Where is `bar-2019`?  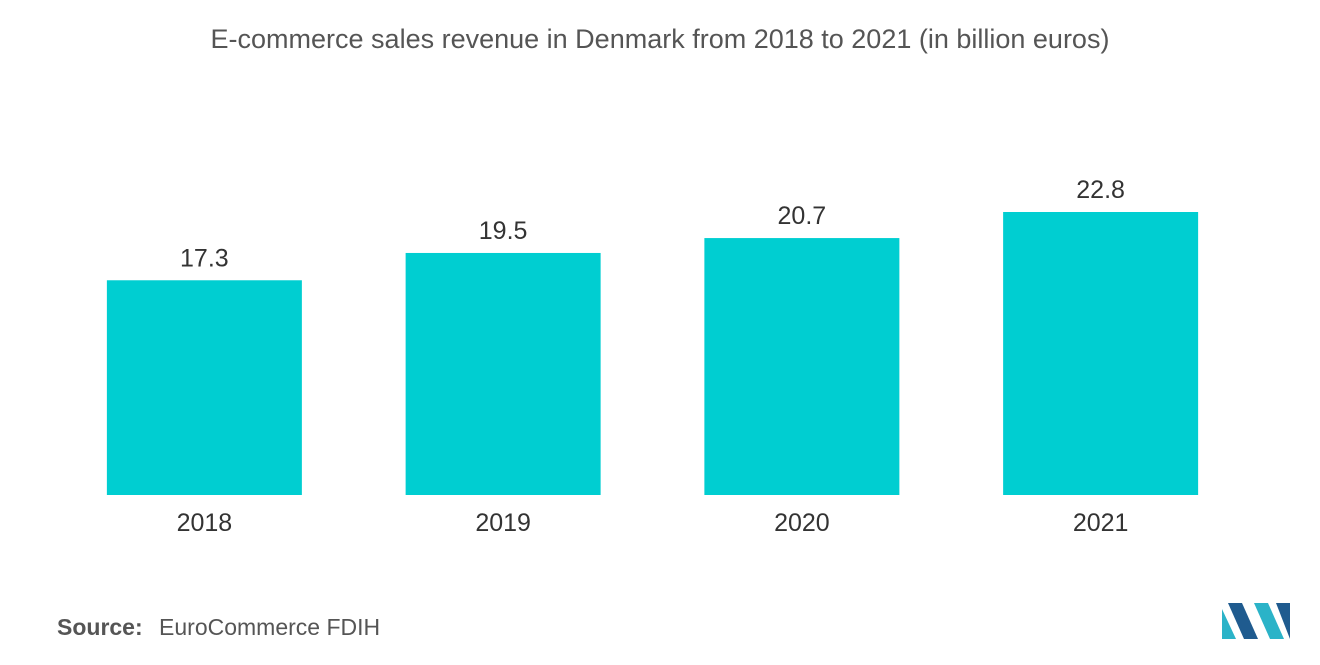 bar-2019 is located at coordinates (503, 373).